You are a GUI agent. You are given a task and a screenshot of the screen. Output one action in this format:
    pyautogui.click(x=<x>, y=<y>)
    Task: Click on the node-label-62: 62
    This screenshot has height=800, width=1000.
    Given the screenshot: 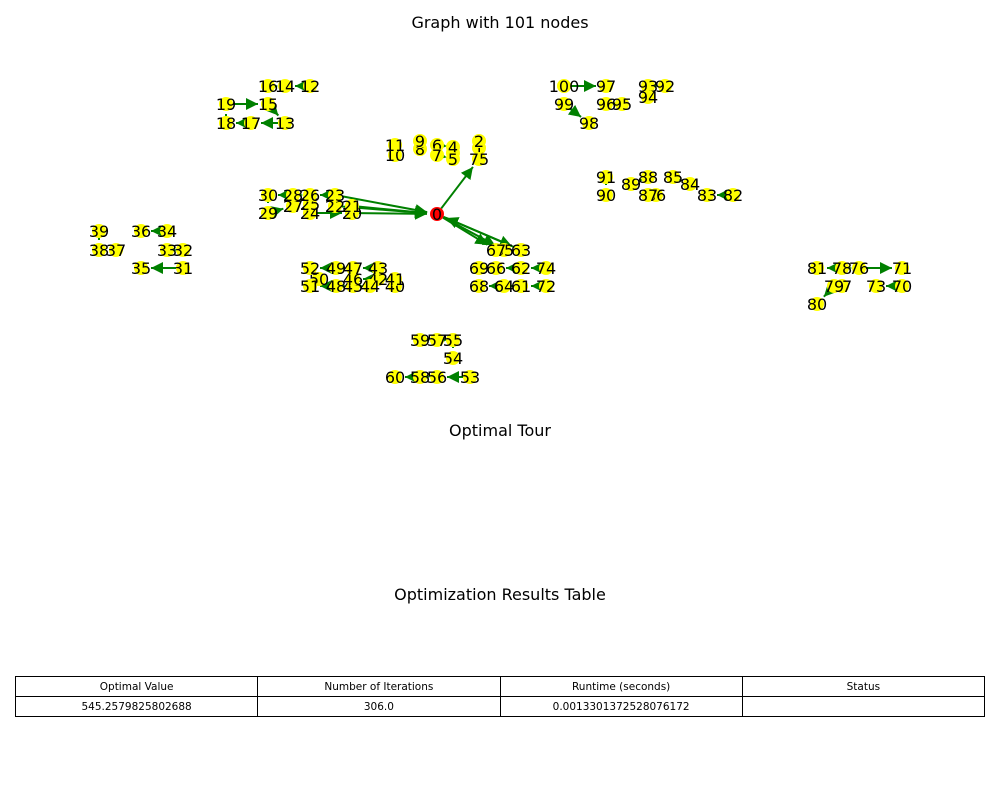 What is the action you would take?
    pyautogui.click(x=521, y=268)
    